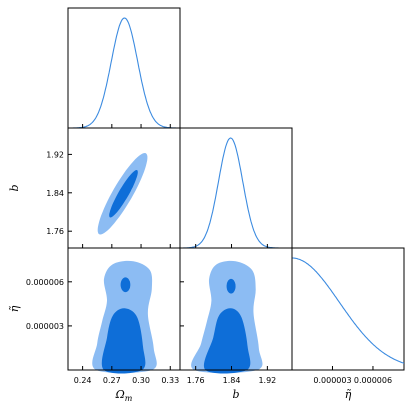  I want to click on y-axis-label-b: b, so click(14, 187).